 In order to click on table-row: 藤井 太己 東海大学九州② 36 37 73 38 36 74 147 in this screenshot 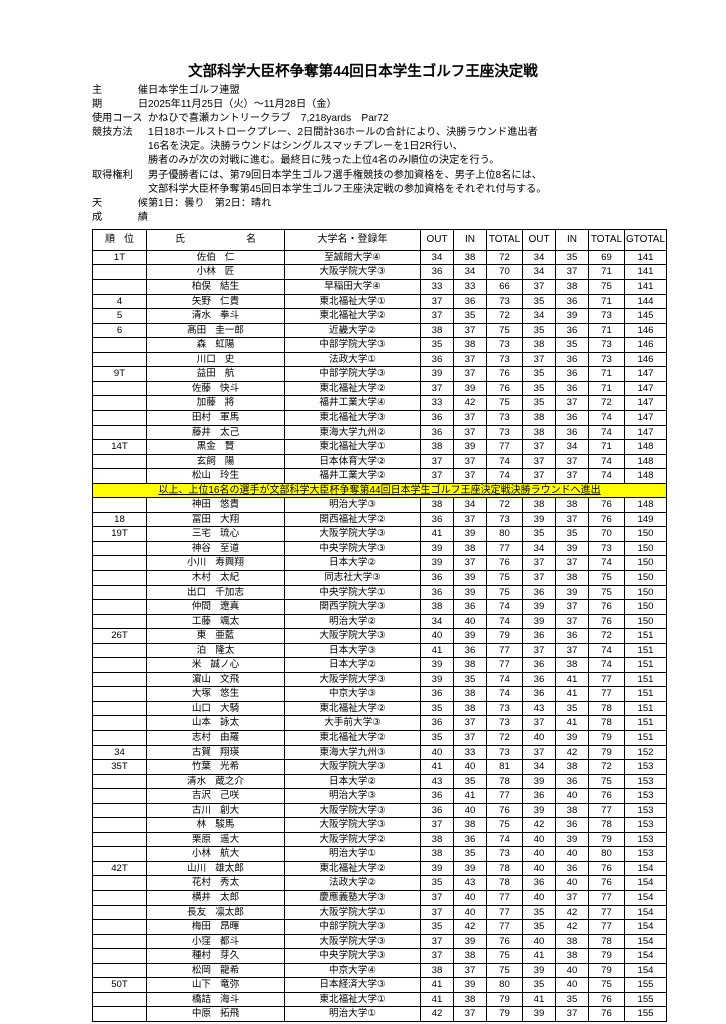, I will do `click(379, 432)`.